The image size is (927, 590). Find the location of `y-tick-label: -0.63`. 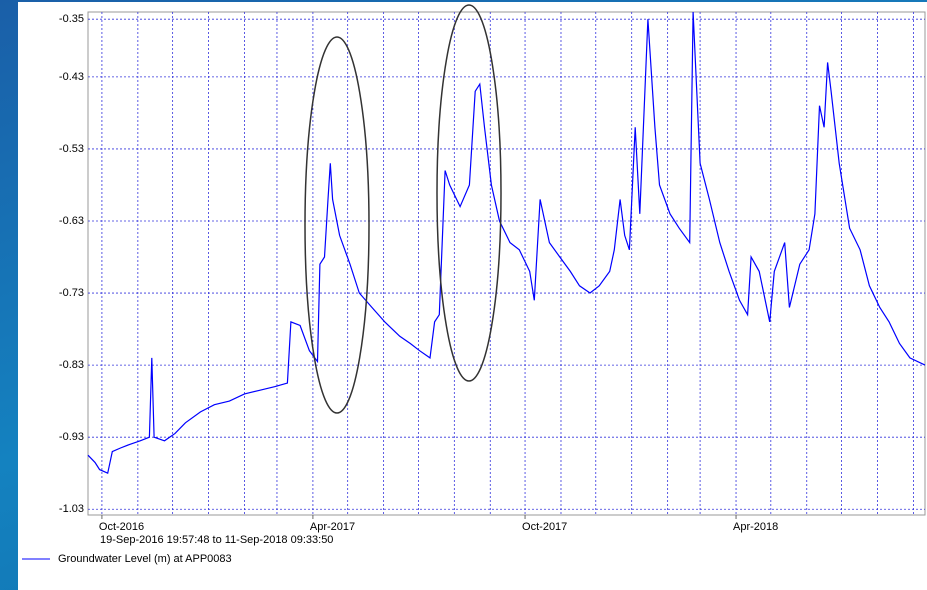

y-tick-label: -0.63 is located at coordinates (71, 221).